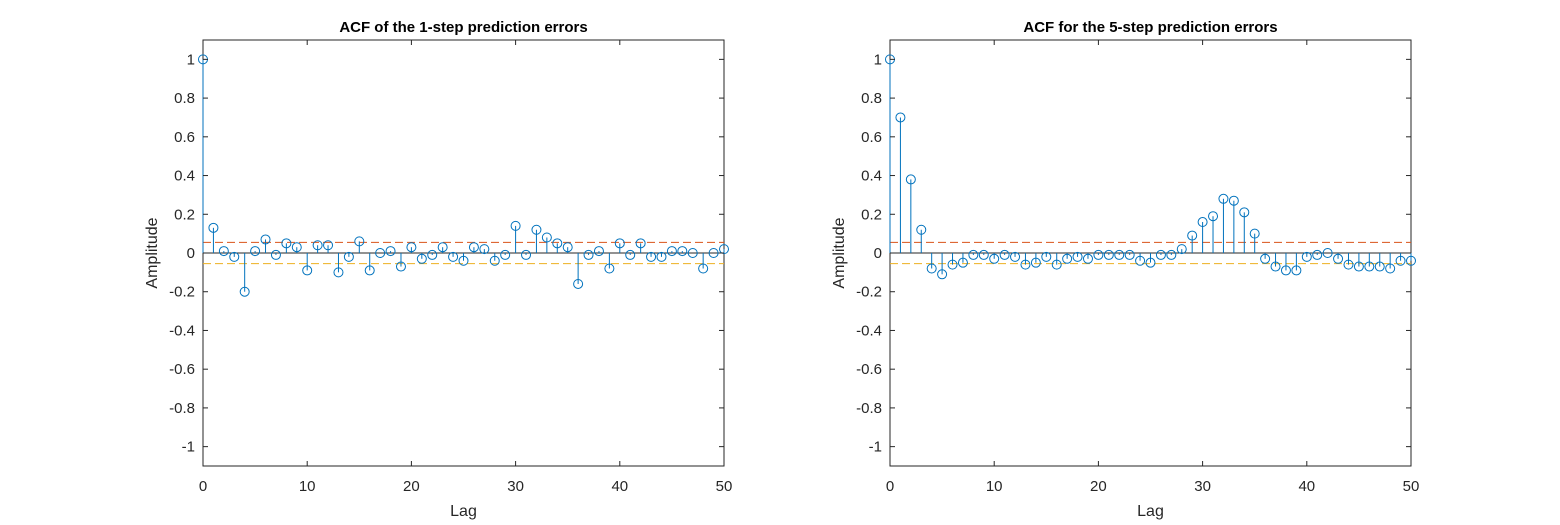 Image resolution: width=1560 pixels, height=525 pixels. What do you see at coordinates (515, 486) in the screenshot?
I see `x-tick-label: 30` at bounding box center [515, 486].